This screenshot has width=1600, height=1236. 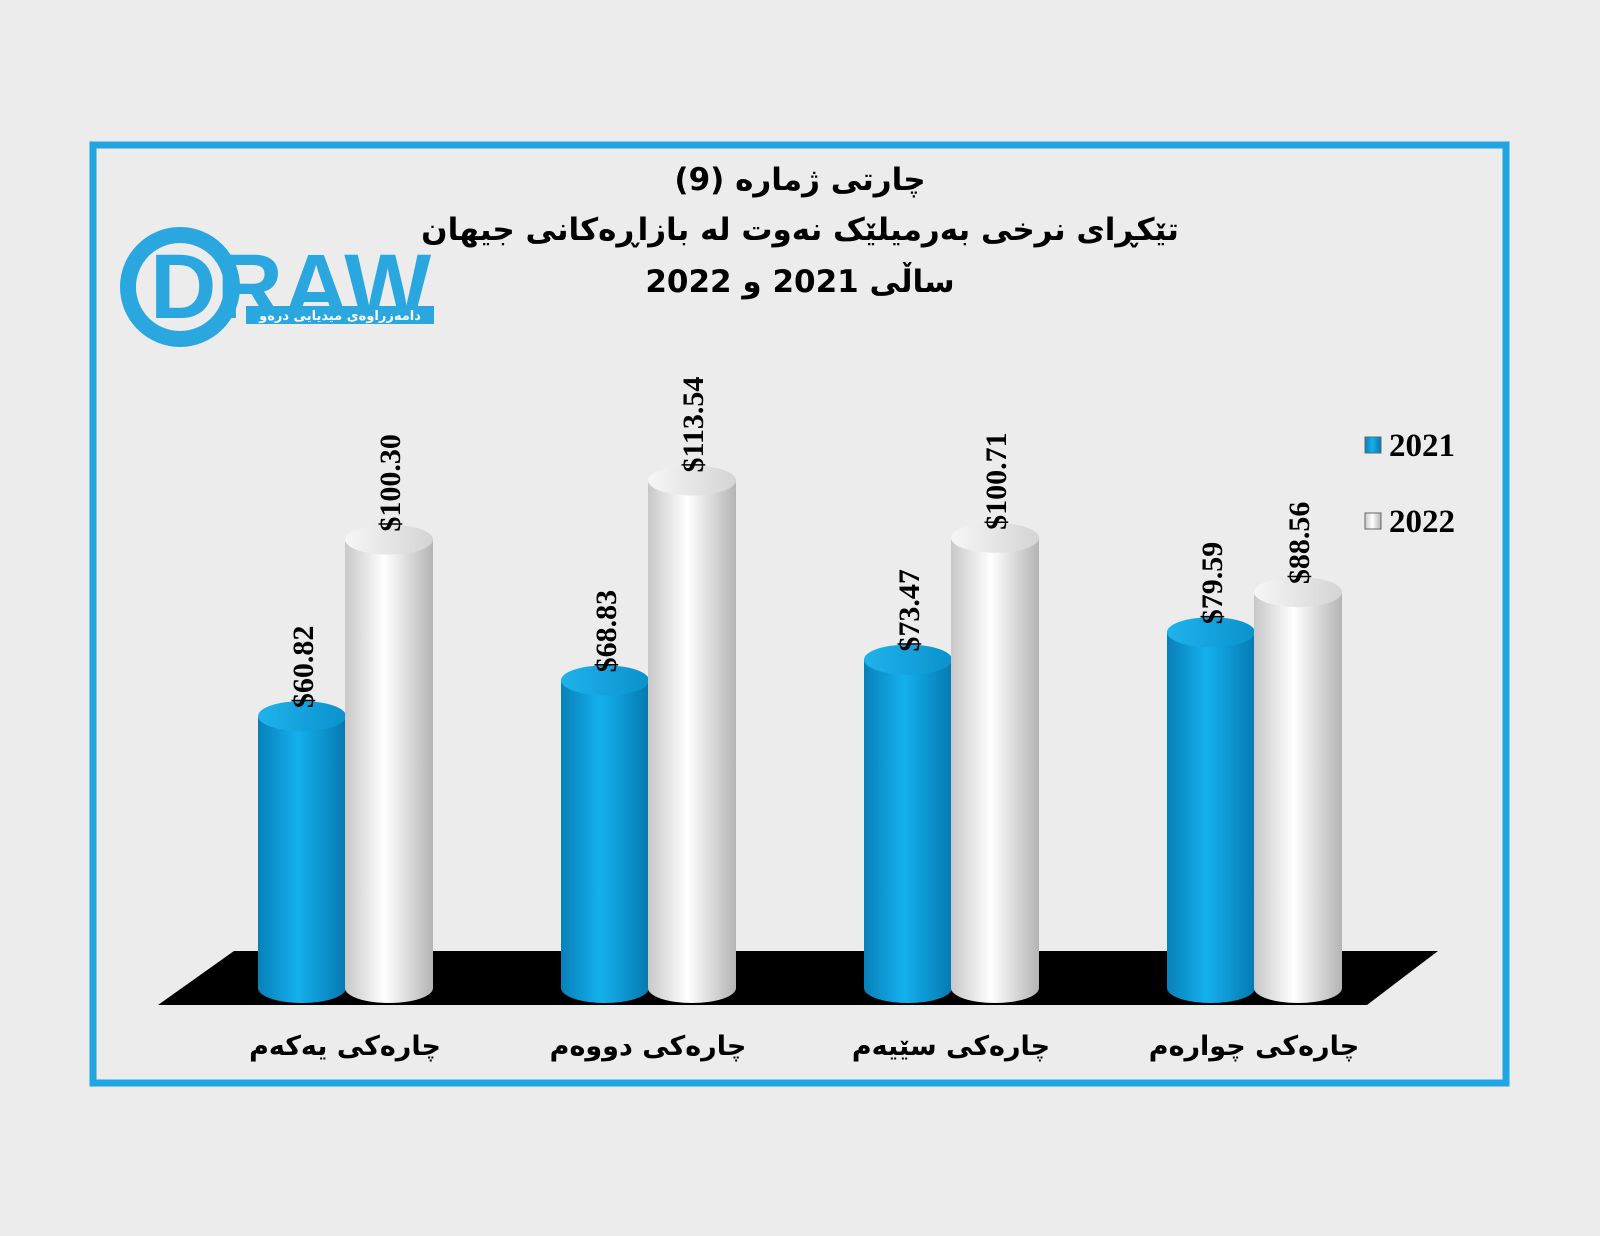 I want to click on data-label: $73.47, so click(x=909, y=610).